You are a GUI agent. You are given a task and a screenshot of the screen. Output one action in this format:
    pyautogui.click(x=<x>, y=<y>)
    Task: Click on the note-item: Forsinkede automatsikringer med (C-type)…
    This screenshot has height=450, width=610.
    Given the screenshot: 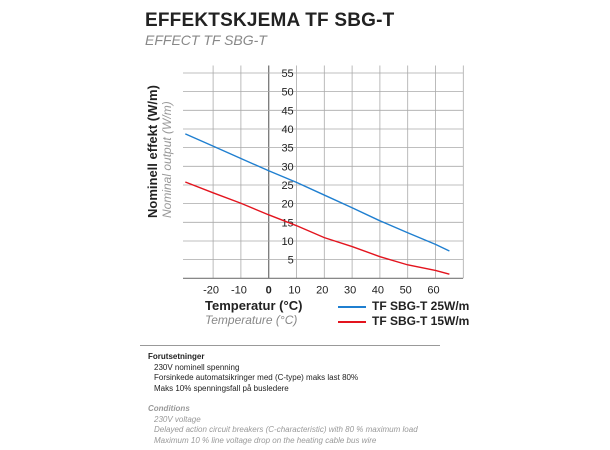 What is the action you would take?
    pyautogui.click(x=256, y=377)
    